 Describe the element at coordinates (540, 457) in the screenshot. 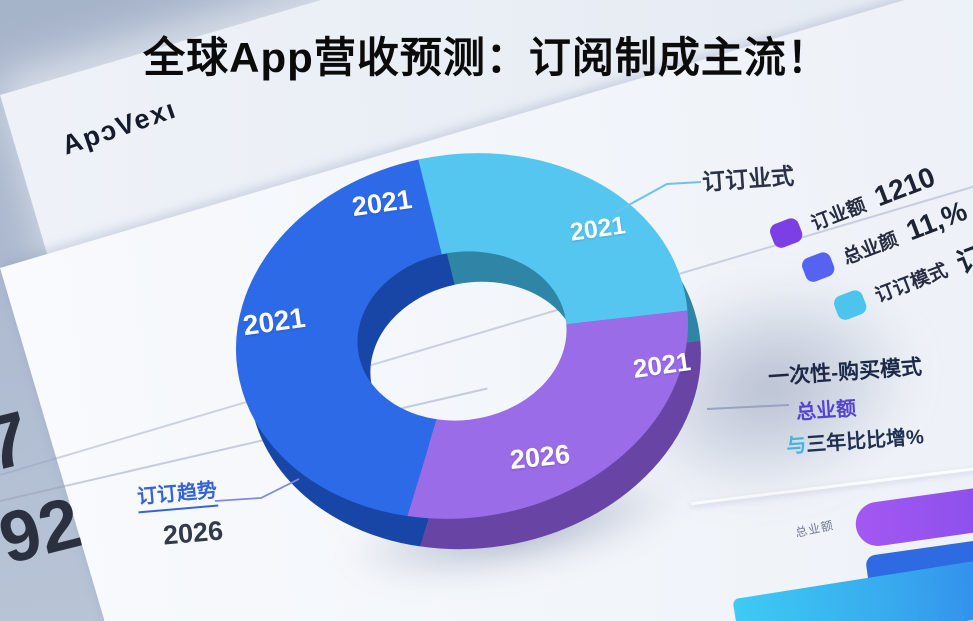

I see `ring-label-purple-bottom: 2026` at that location.